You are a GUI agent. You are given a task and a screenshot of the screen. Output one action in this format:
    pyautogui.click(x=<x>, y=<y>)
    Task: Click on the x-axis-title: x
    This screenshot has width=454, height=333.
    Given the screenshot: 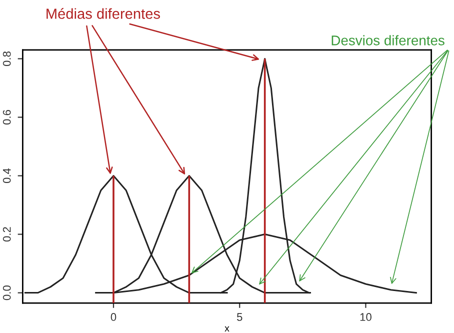 What is the action you would take?
    pyautogui.click(x=227, y=329)
    